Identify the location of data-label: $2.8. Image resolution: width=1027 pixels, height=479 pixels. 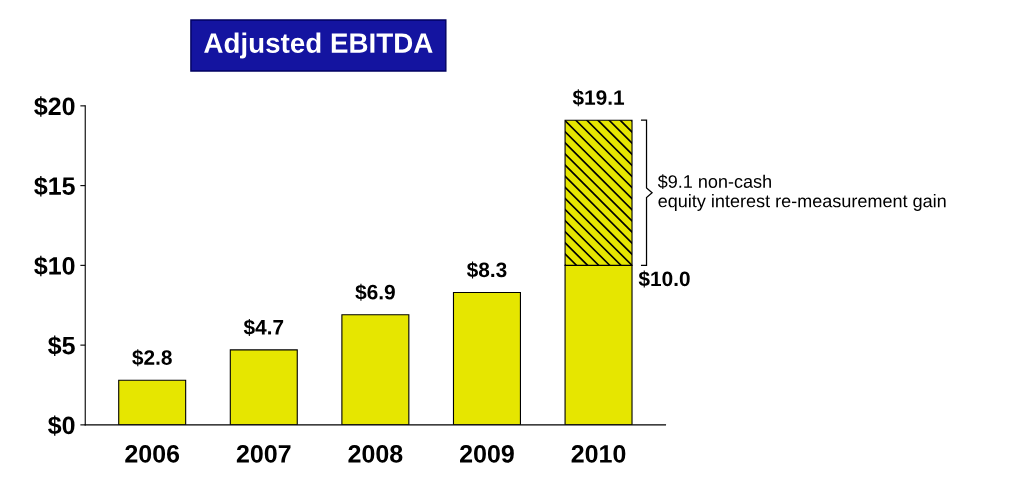
(152, 358).